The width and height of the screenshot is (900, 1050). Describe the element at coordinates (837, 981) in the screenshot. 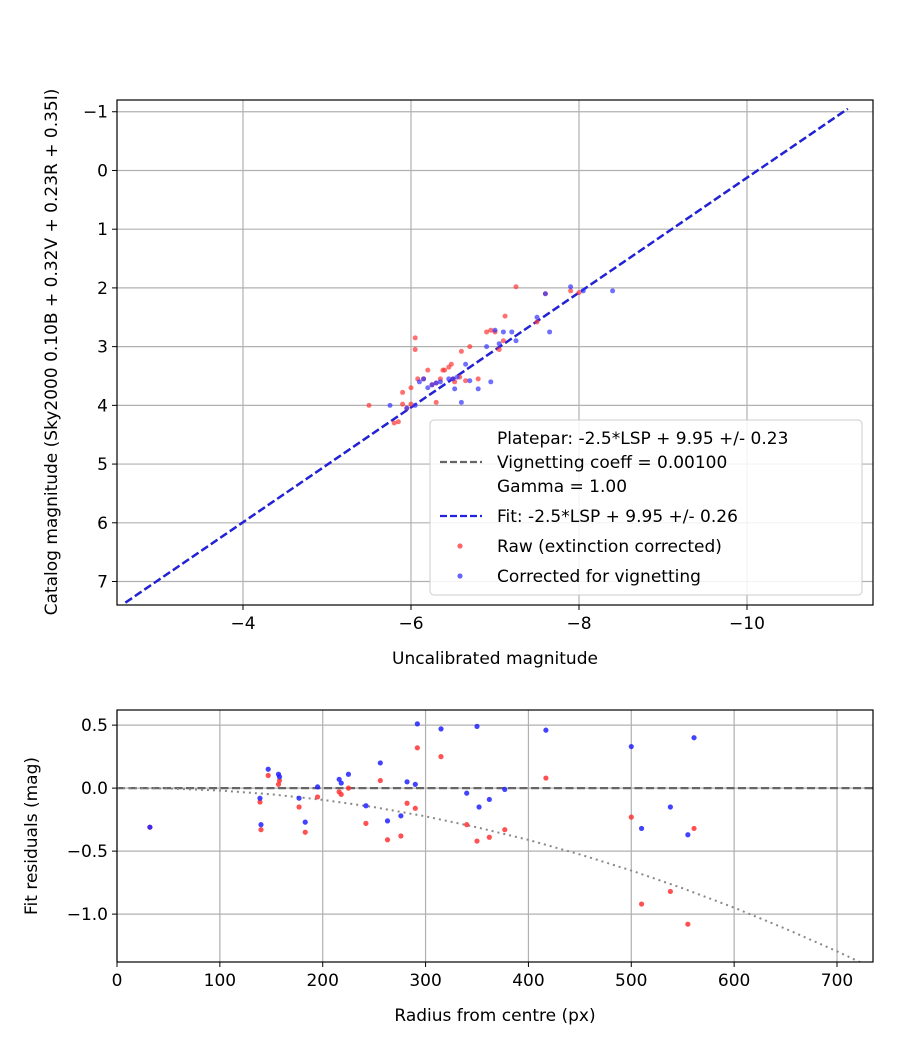

I see `bottom-xtick-label: 700` at that location.